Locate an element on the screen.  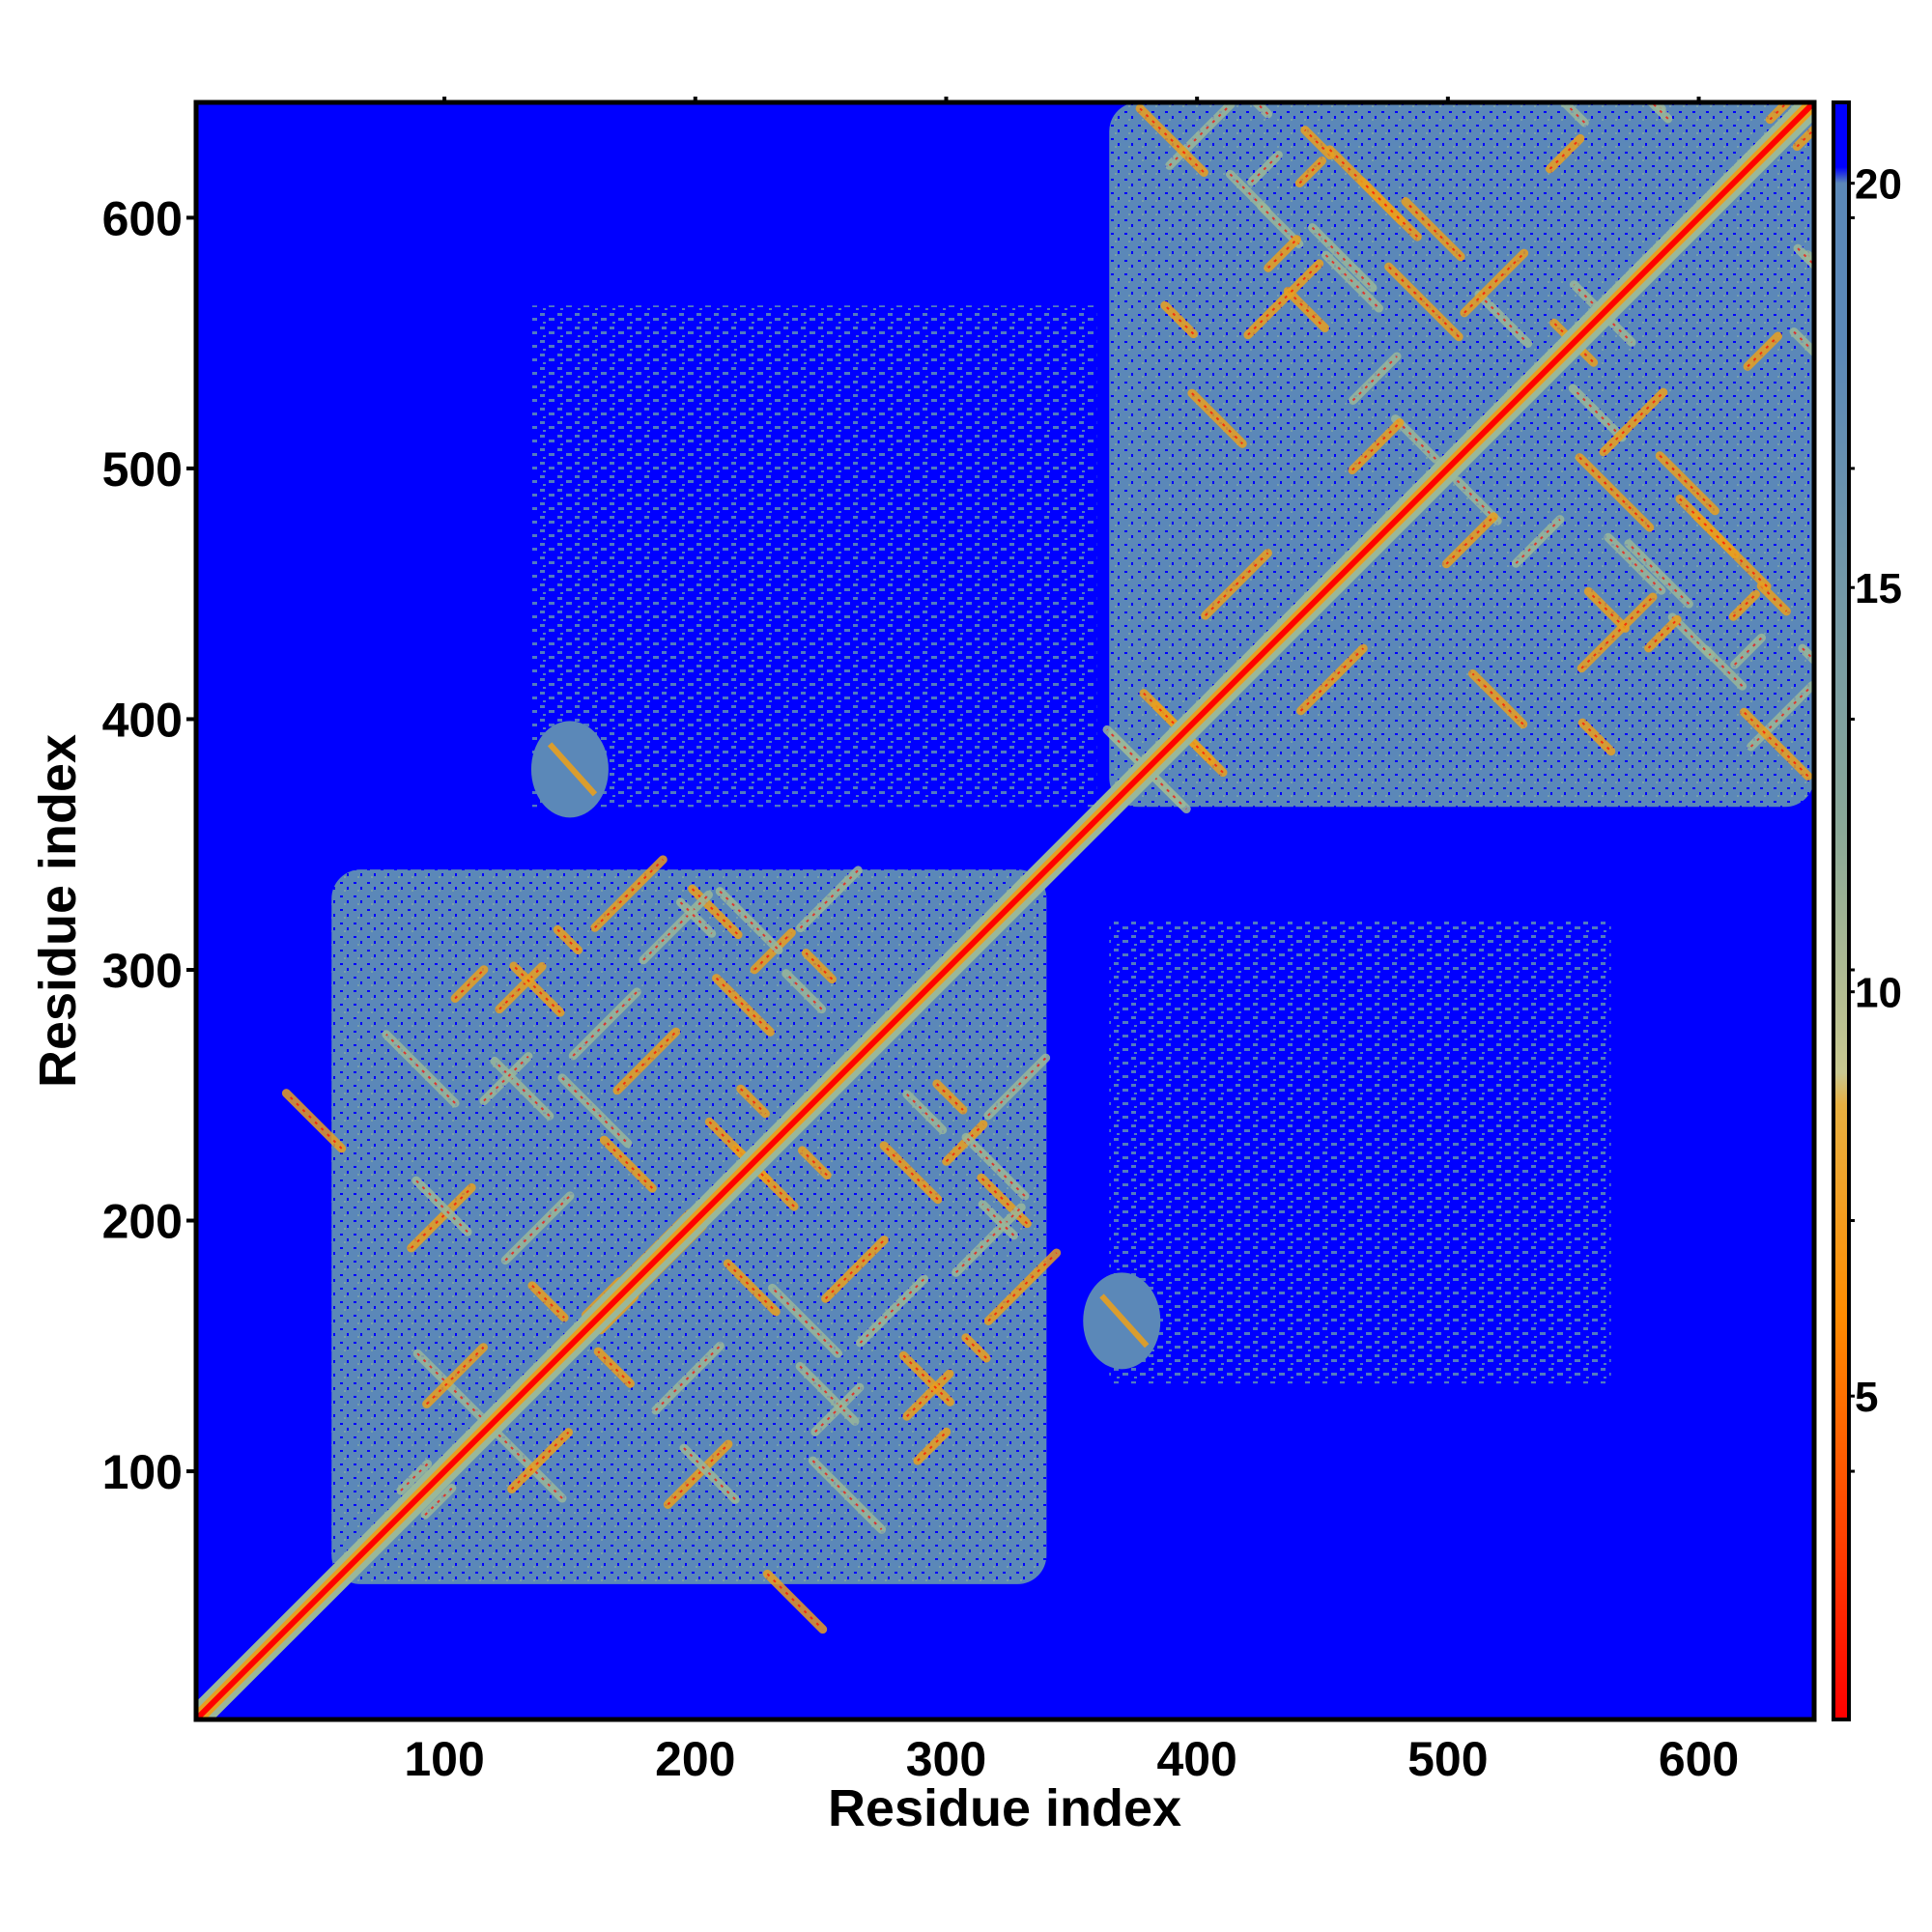
colorbar-tick-label: 20 is located at coordinates (1878, 185).